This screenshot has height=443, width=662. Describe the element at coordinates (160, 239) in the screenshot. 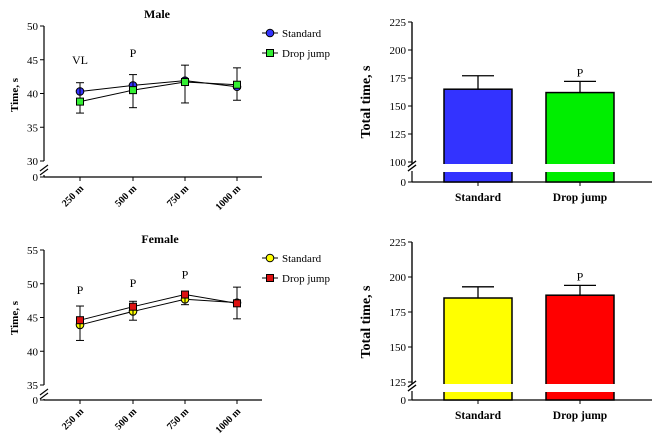

I see `chart-title: Female` at that location.